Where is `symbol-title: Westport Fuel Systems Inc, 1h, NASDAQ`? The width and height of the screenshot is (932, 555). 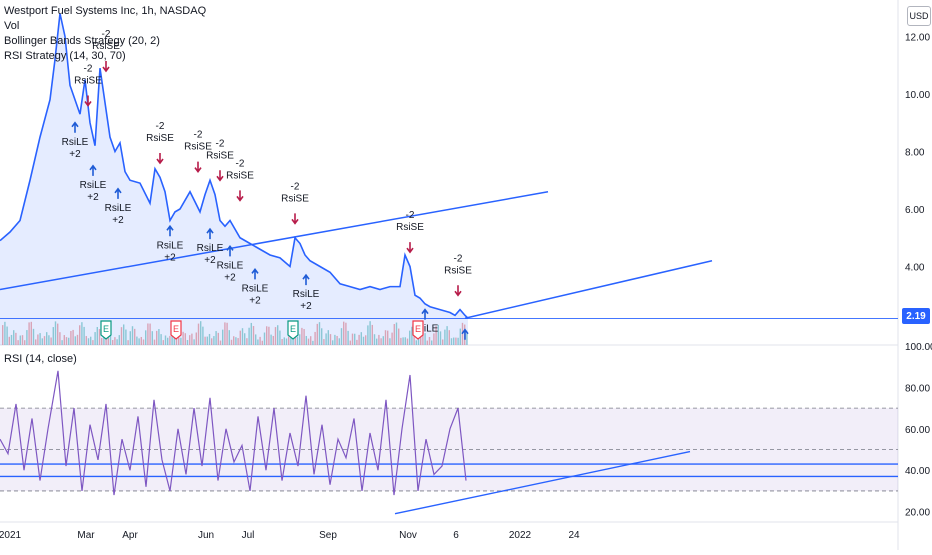
symbol-title: Westport Fuel Systems Inc, 1h, NASDAQ is located at coordinates (105, 11).